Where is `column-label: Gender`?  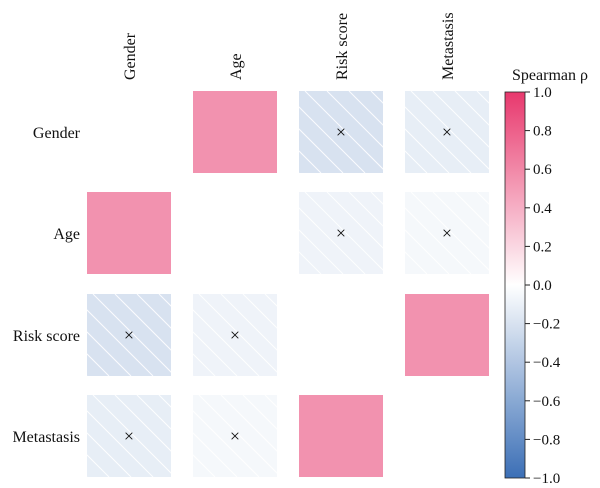 column-label: Gender is located at coordinates (130, 56).